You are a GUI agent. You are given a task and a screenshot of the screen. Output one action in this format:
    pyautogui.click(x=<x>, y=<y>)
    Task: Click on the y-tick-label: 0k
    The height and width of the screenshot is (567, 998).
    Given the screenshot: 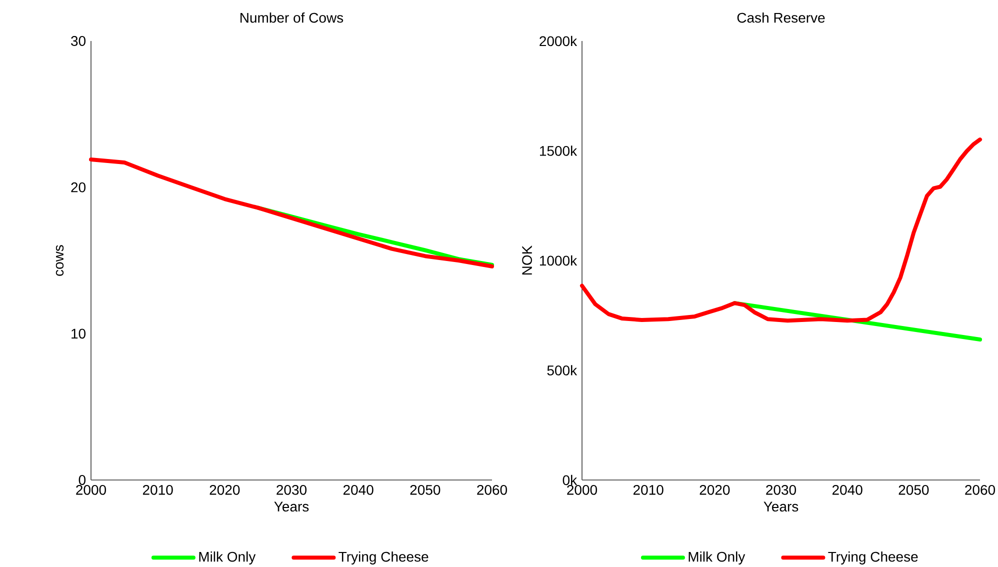 What is the action you would take?
    pyautogui.click(x=570, y=480)
    